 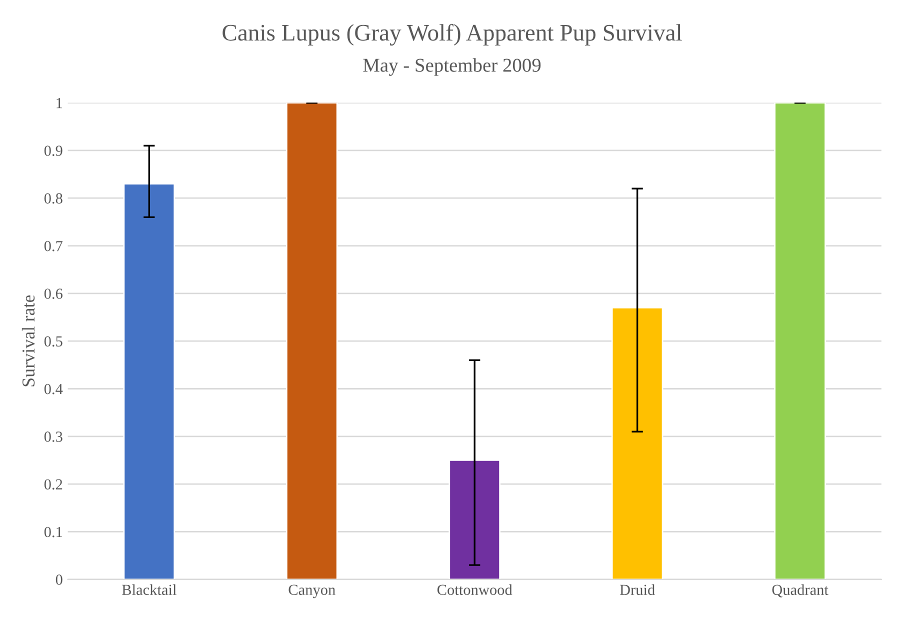 What do you see at coordinates (53, 151) in the screenshot?
I see `y-tick-label: 0.9` at bounding box center [53, 151].